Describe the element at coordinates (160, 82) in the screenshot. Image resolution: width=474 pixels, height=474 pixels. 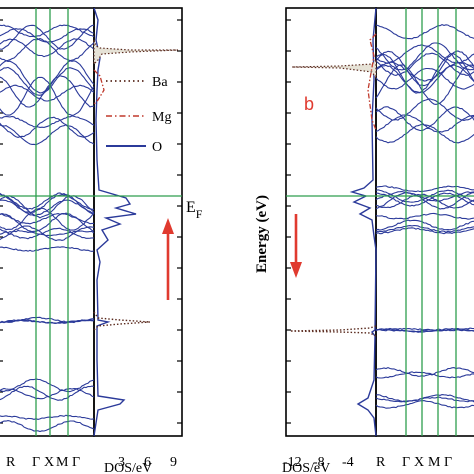
I see `legend-label-ba: Ba` at that location.